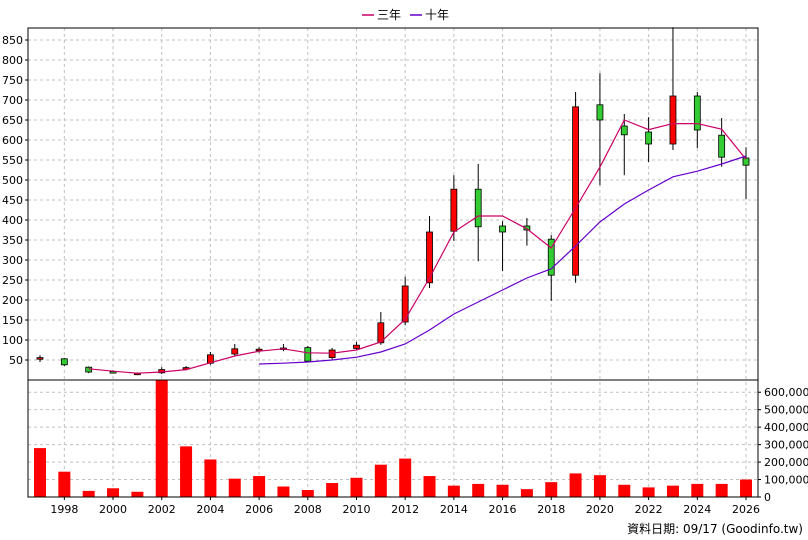 Image resolution: width=808 pixels, height=540 pixels. Describe the element at coordinates (259, 509) in the screenshot. I see `x-tick-label: 2006` at that location.